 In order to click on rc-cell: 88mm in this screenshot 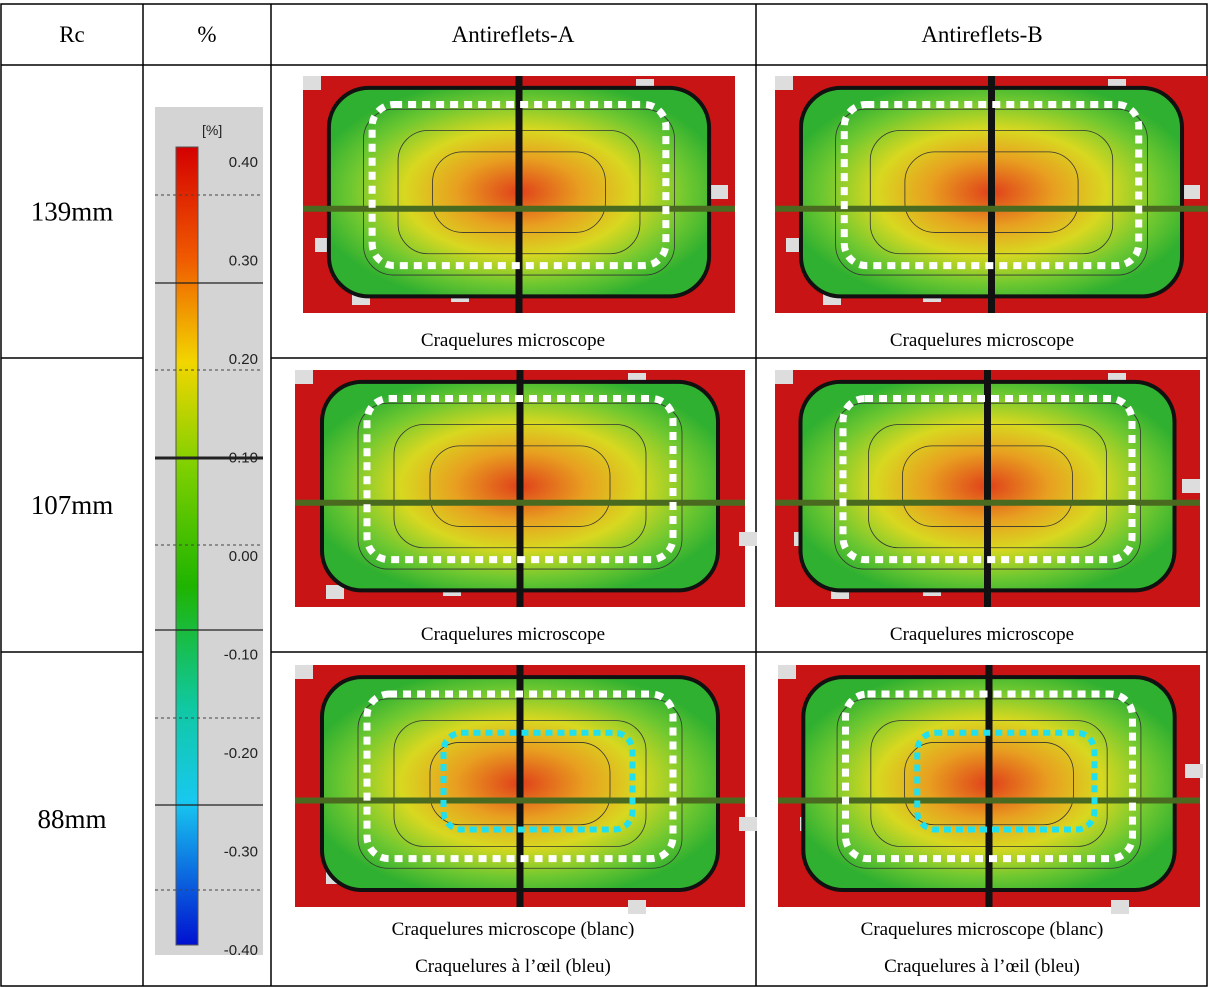, I will do `click(71, 819)`.